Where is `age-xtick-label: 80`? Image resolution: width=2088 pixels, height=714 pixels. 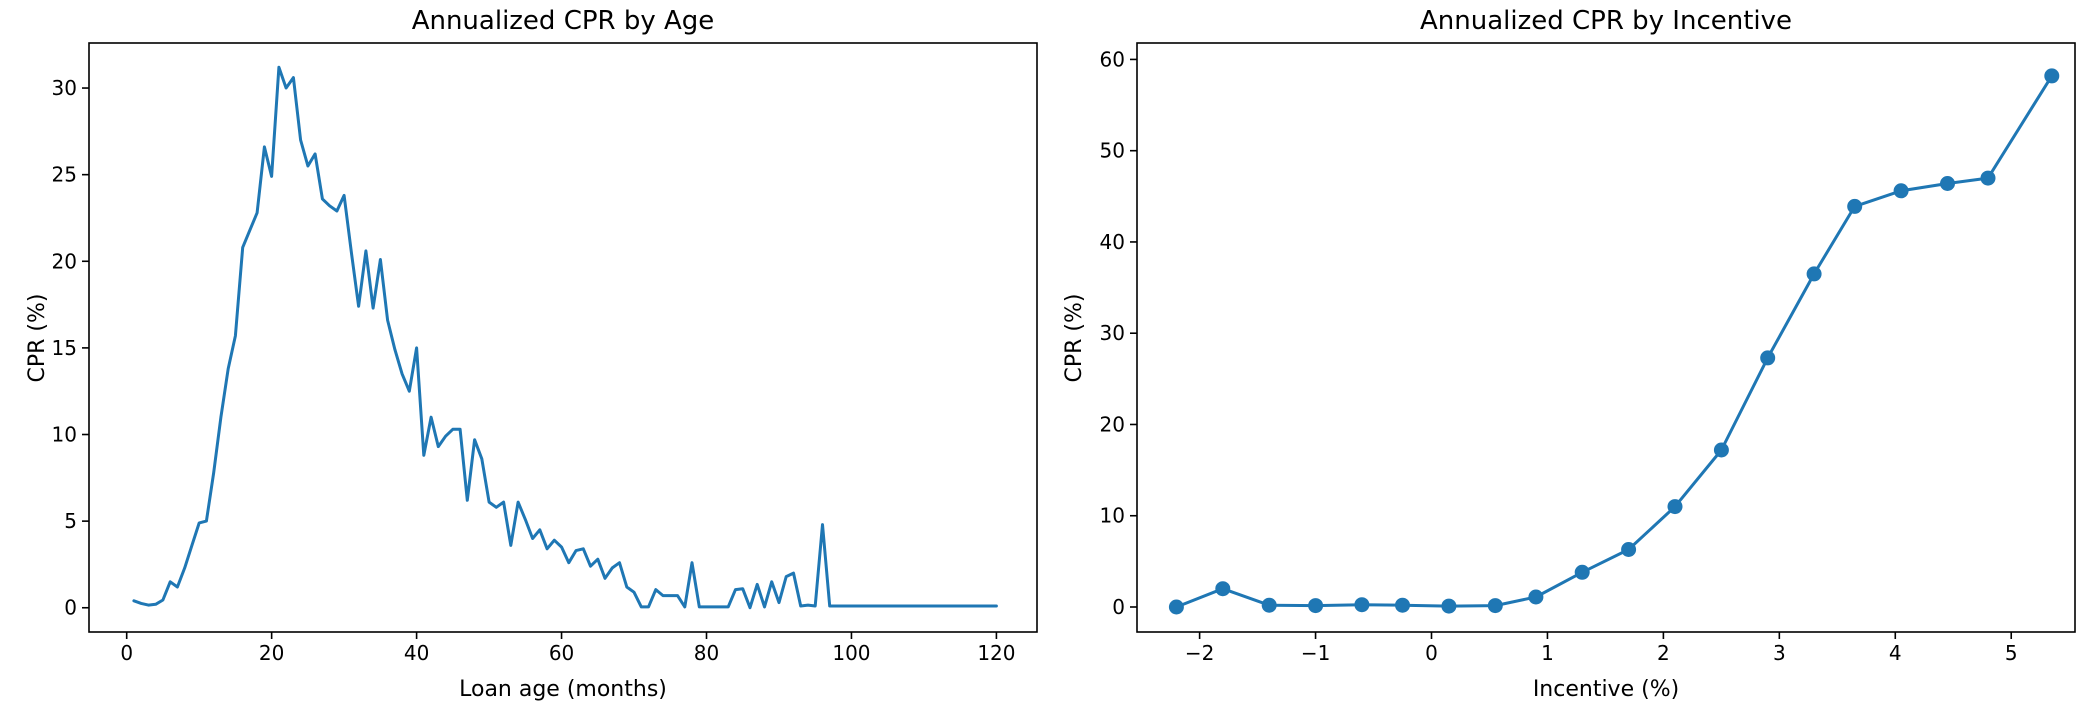 age-xtick-label: 80 is located at coordinates (706, 653).